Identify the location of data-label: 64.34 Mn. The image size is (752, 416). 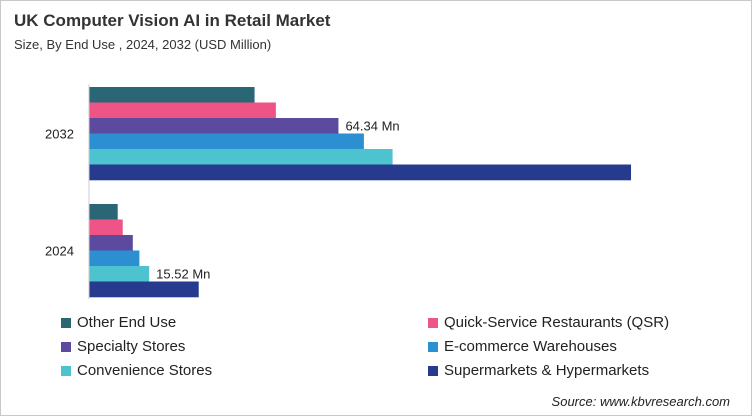
(372, 126).